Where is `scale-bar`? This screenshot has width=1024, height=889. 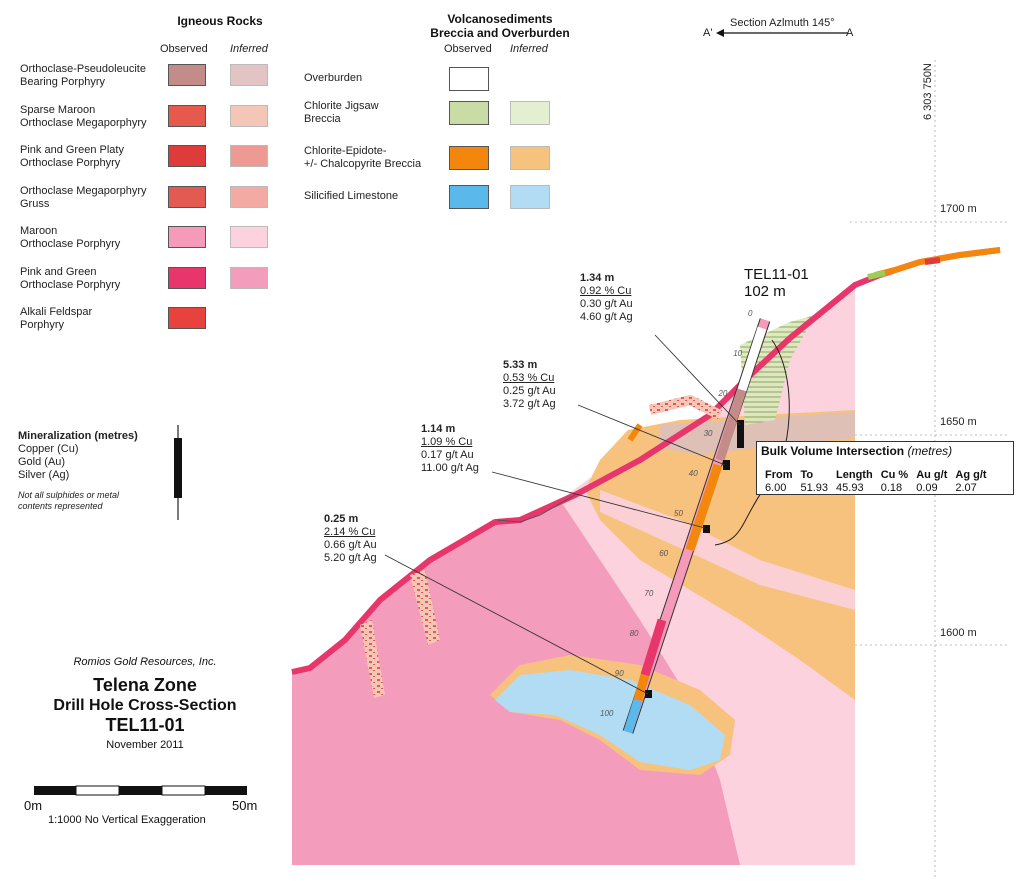
scale-bar is located at coordinates (140, 790).